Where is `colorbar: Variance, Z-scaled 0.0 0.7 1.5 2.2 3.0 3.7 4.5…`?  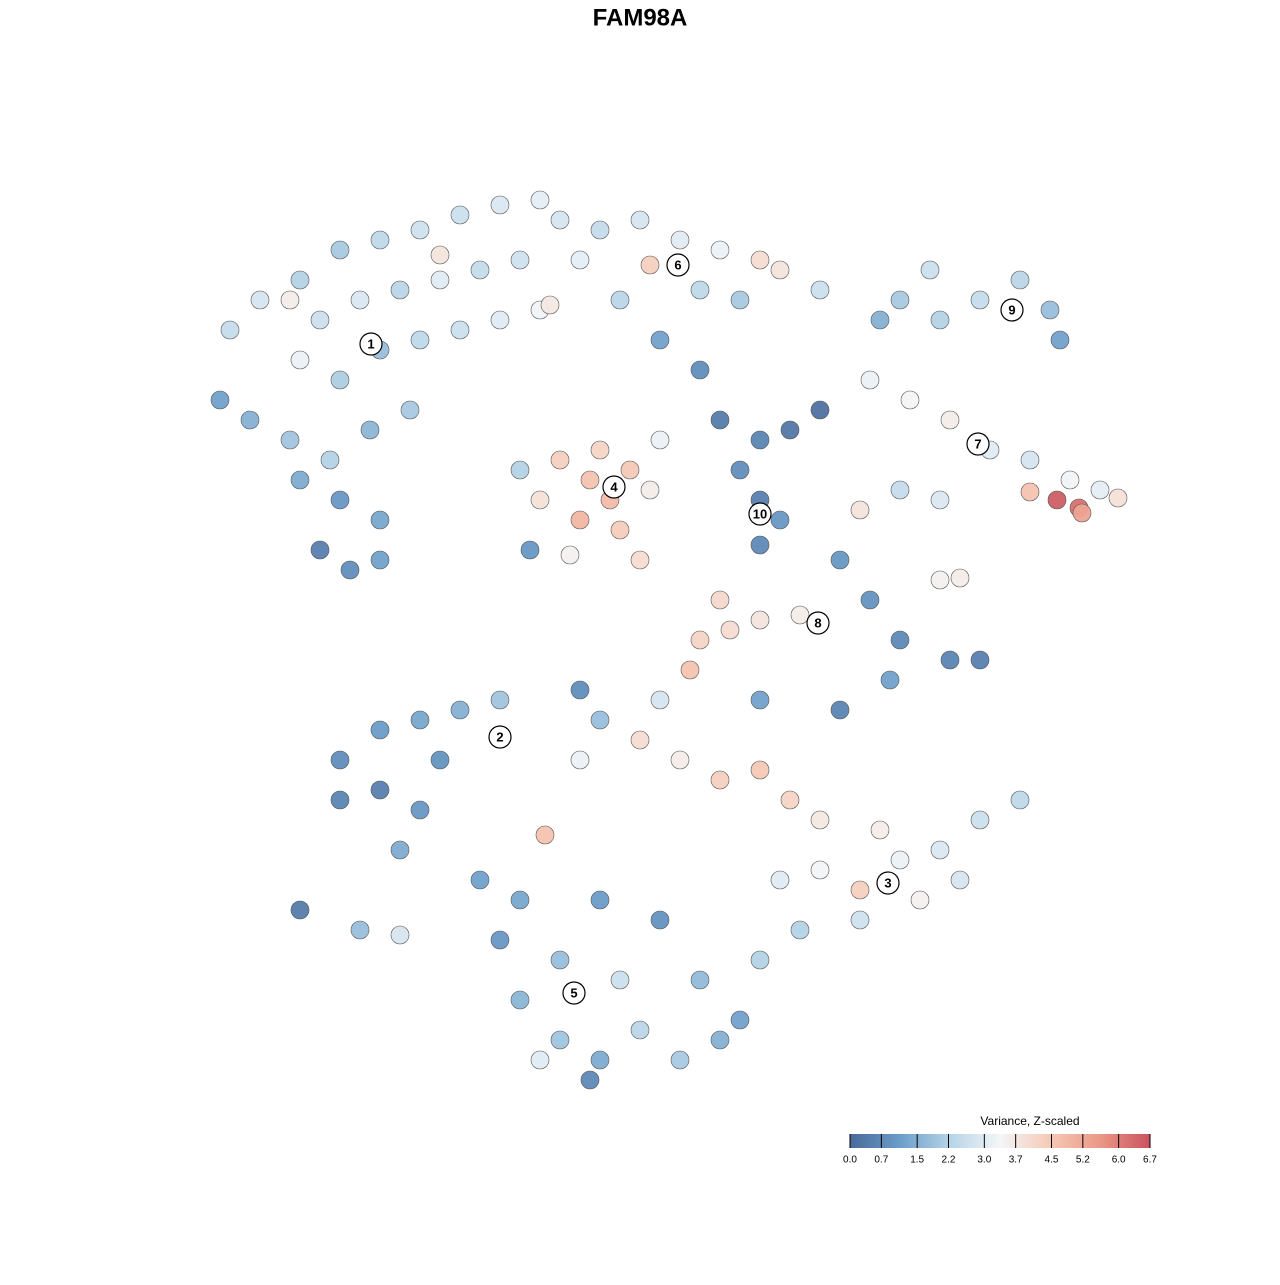
colorbar: Variance, Z-scaled 0.0 0.7 1.5 2.2 3.0 3.7 4.5… is located at coordinates (1000, 1139).